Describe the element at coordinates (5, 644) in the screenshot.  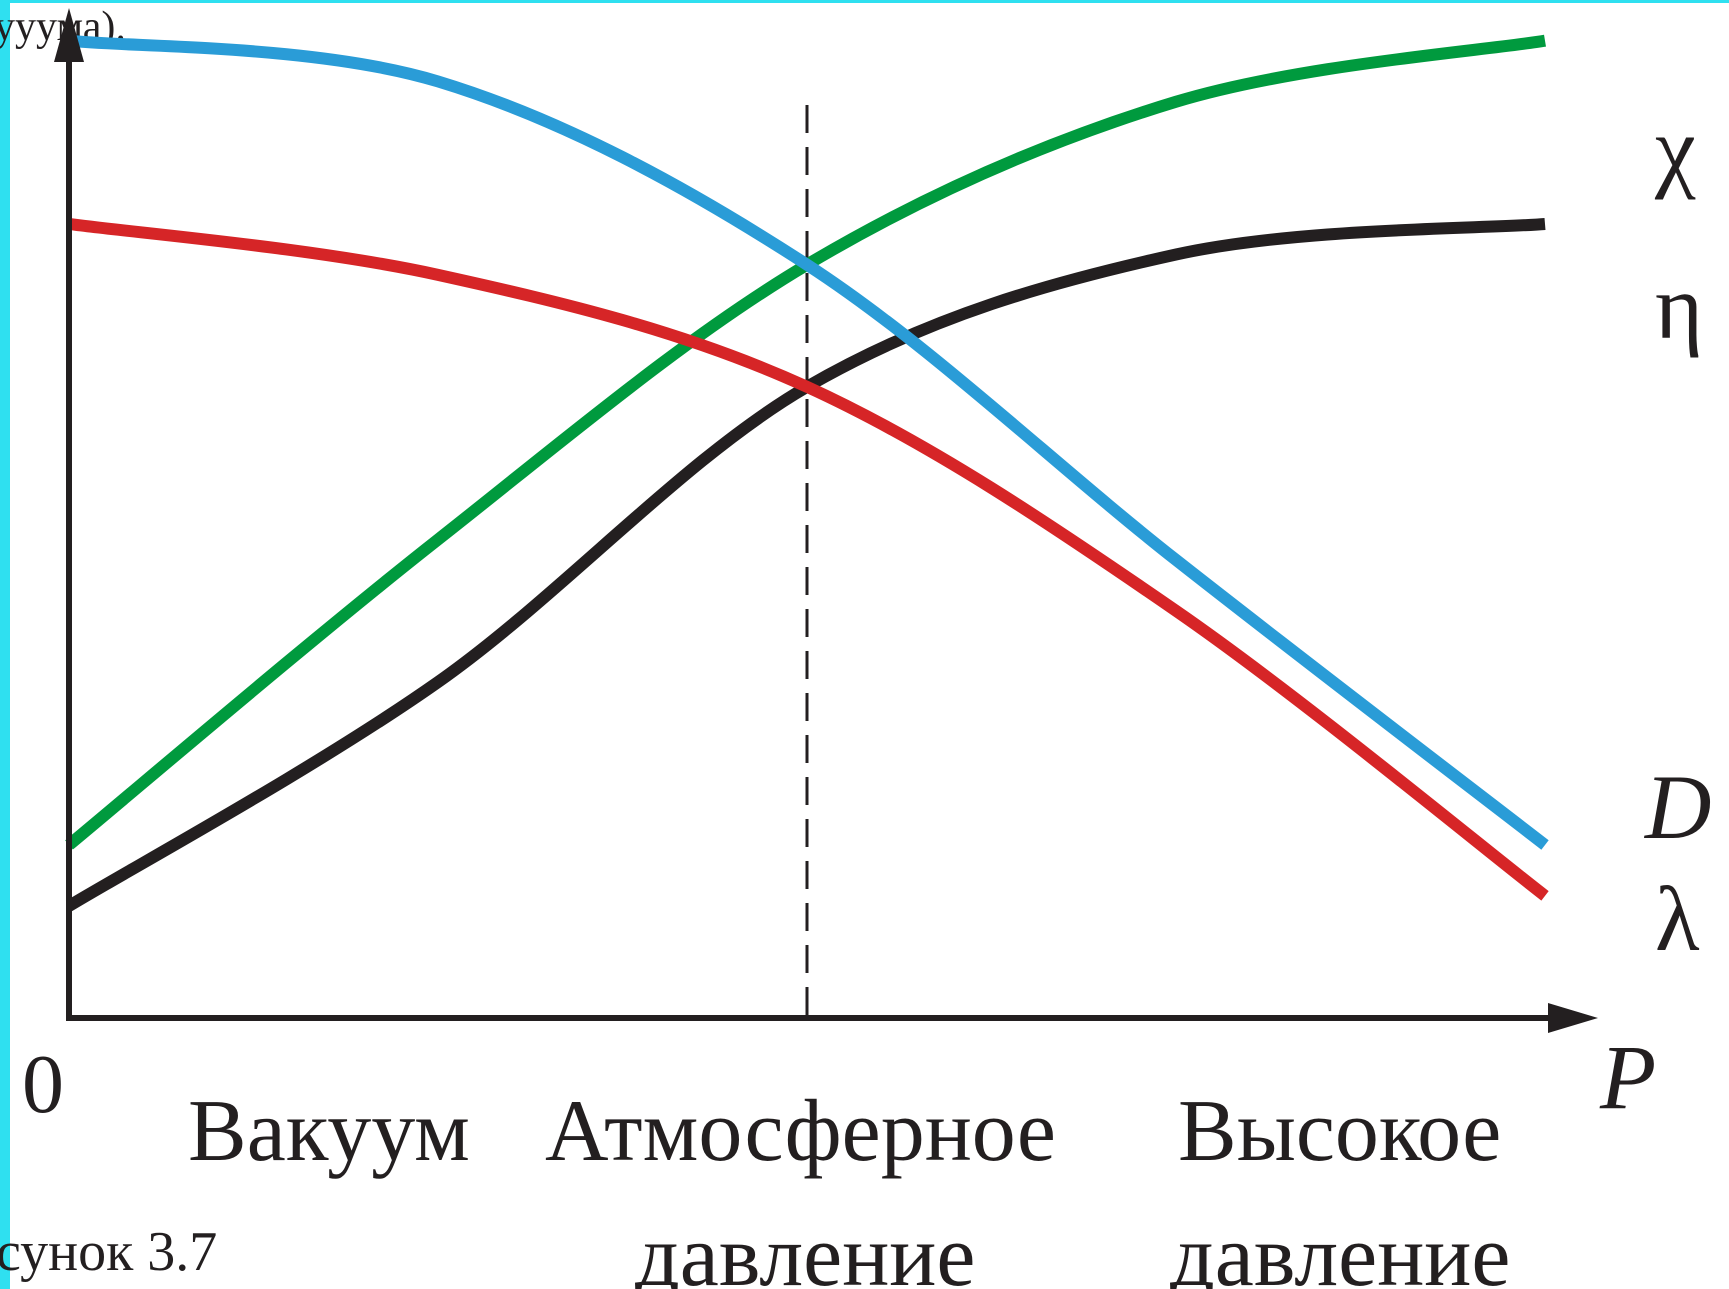
I see `left-border-strip` at that location.